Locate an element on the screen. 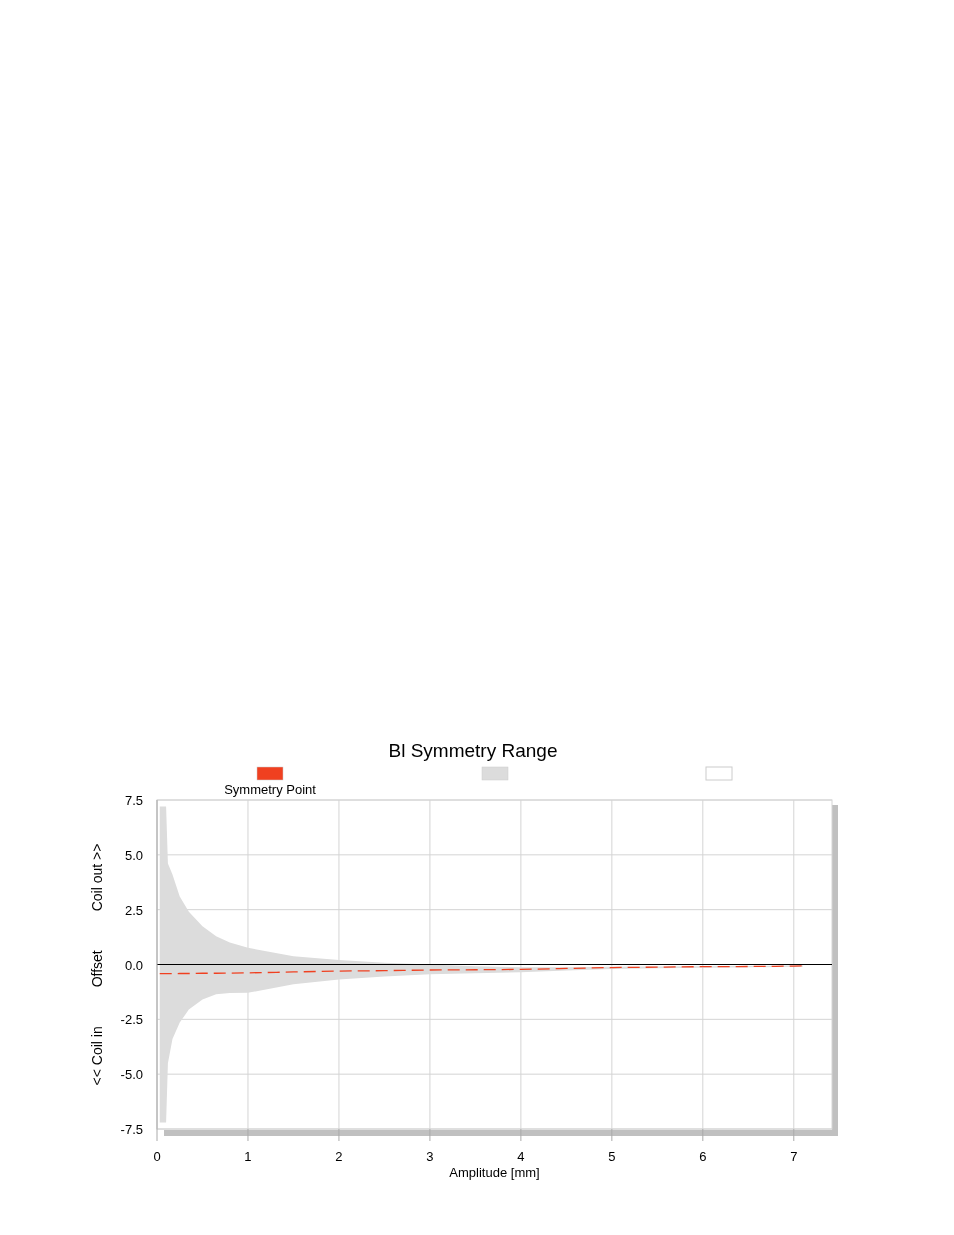 The height and width of the screenshot is (1235, 954). x-tick-label: 5 is located at coordinates (612, 1156).